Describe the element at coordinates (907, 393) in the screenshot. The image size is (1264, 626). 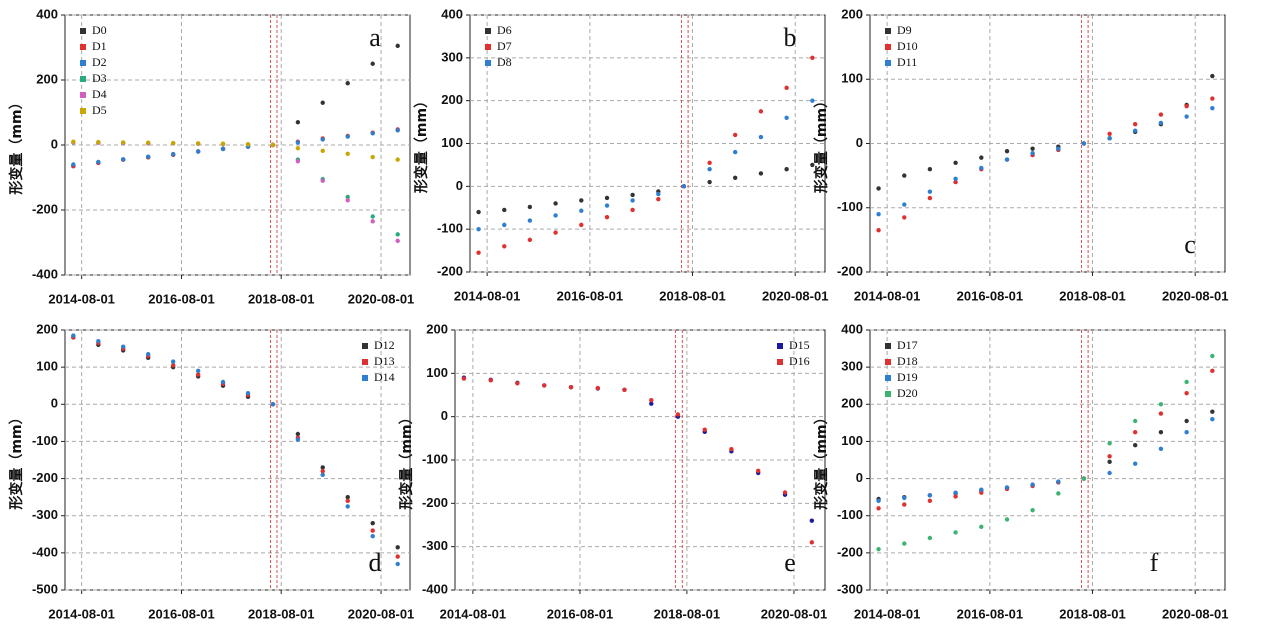
I see `legend-label: D20` at that location.